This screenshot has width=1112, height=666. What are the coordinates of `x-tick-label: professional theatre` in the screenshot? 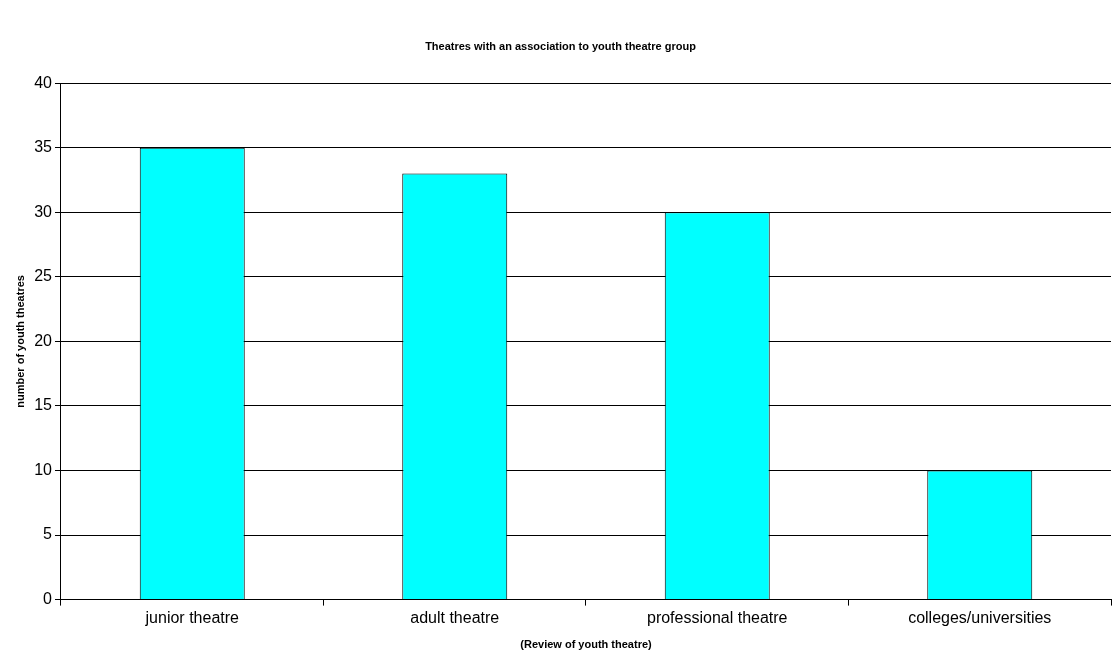 It's located at (717, 617).